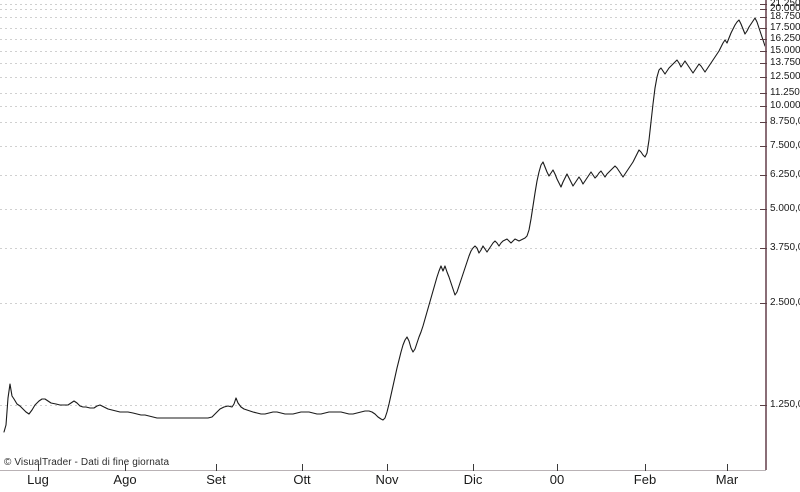 The width and height of the screenshot is (800, 492). Describe the element at coordinates (785, 50) in the screenshot. I see `y-axis-label: 15.000` at that location.